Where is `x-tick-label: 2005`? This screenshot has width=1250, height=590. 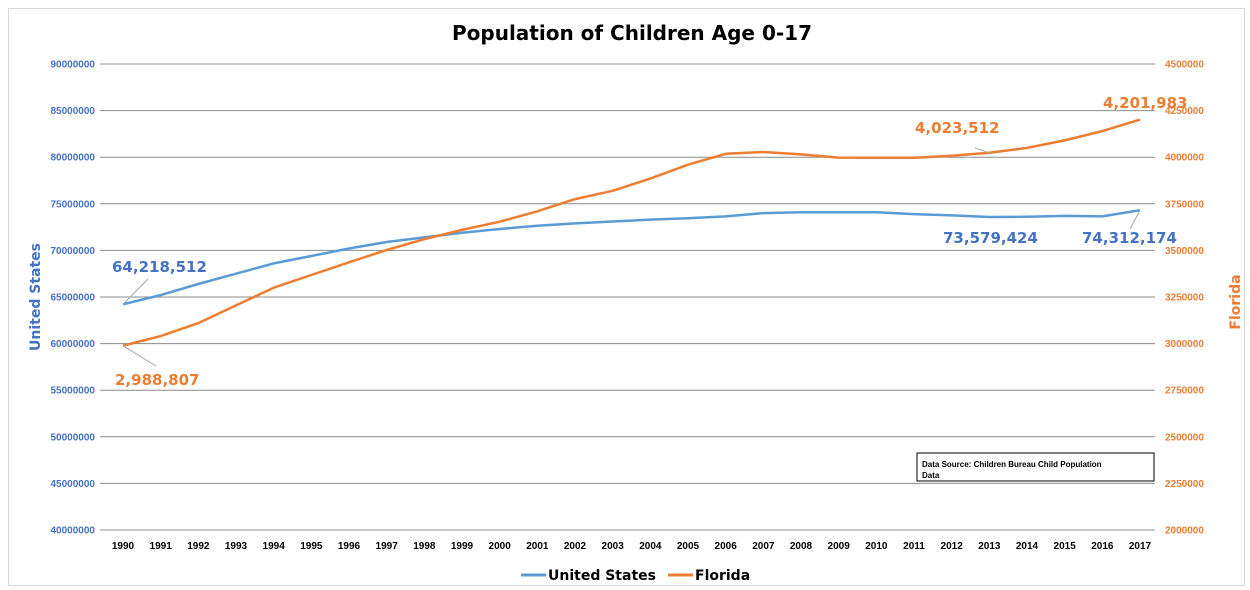
x-tick-label: 2005 is located at coordinates (688, 546).